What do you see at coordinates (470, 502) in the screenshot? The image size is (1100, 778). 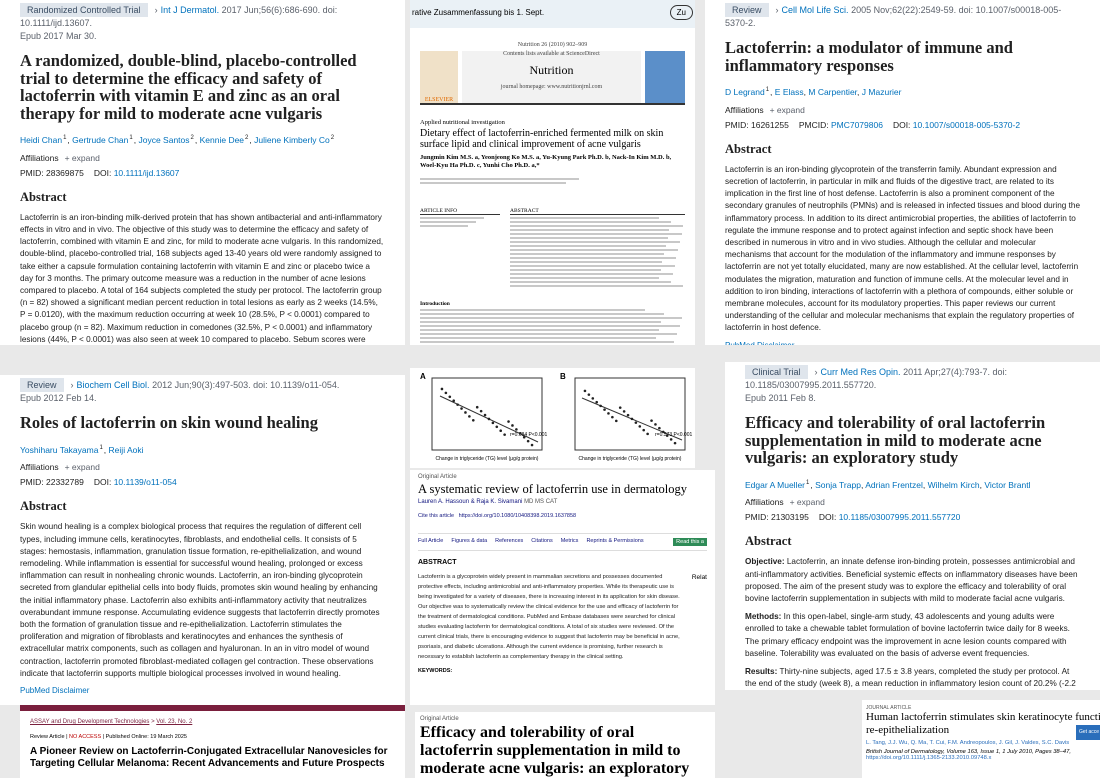 I see `author-names: Lauren A. Hassoun & Raja K. Sivamani` at bounding box center [470, 502].